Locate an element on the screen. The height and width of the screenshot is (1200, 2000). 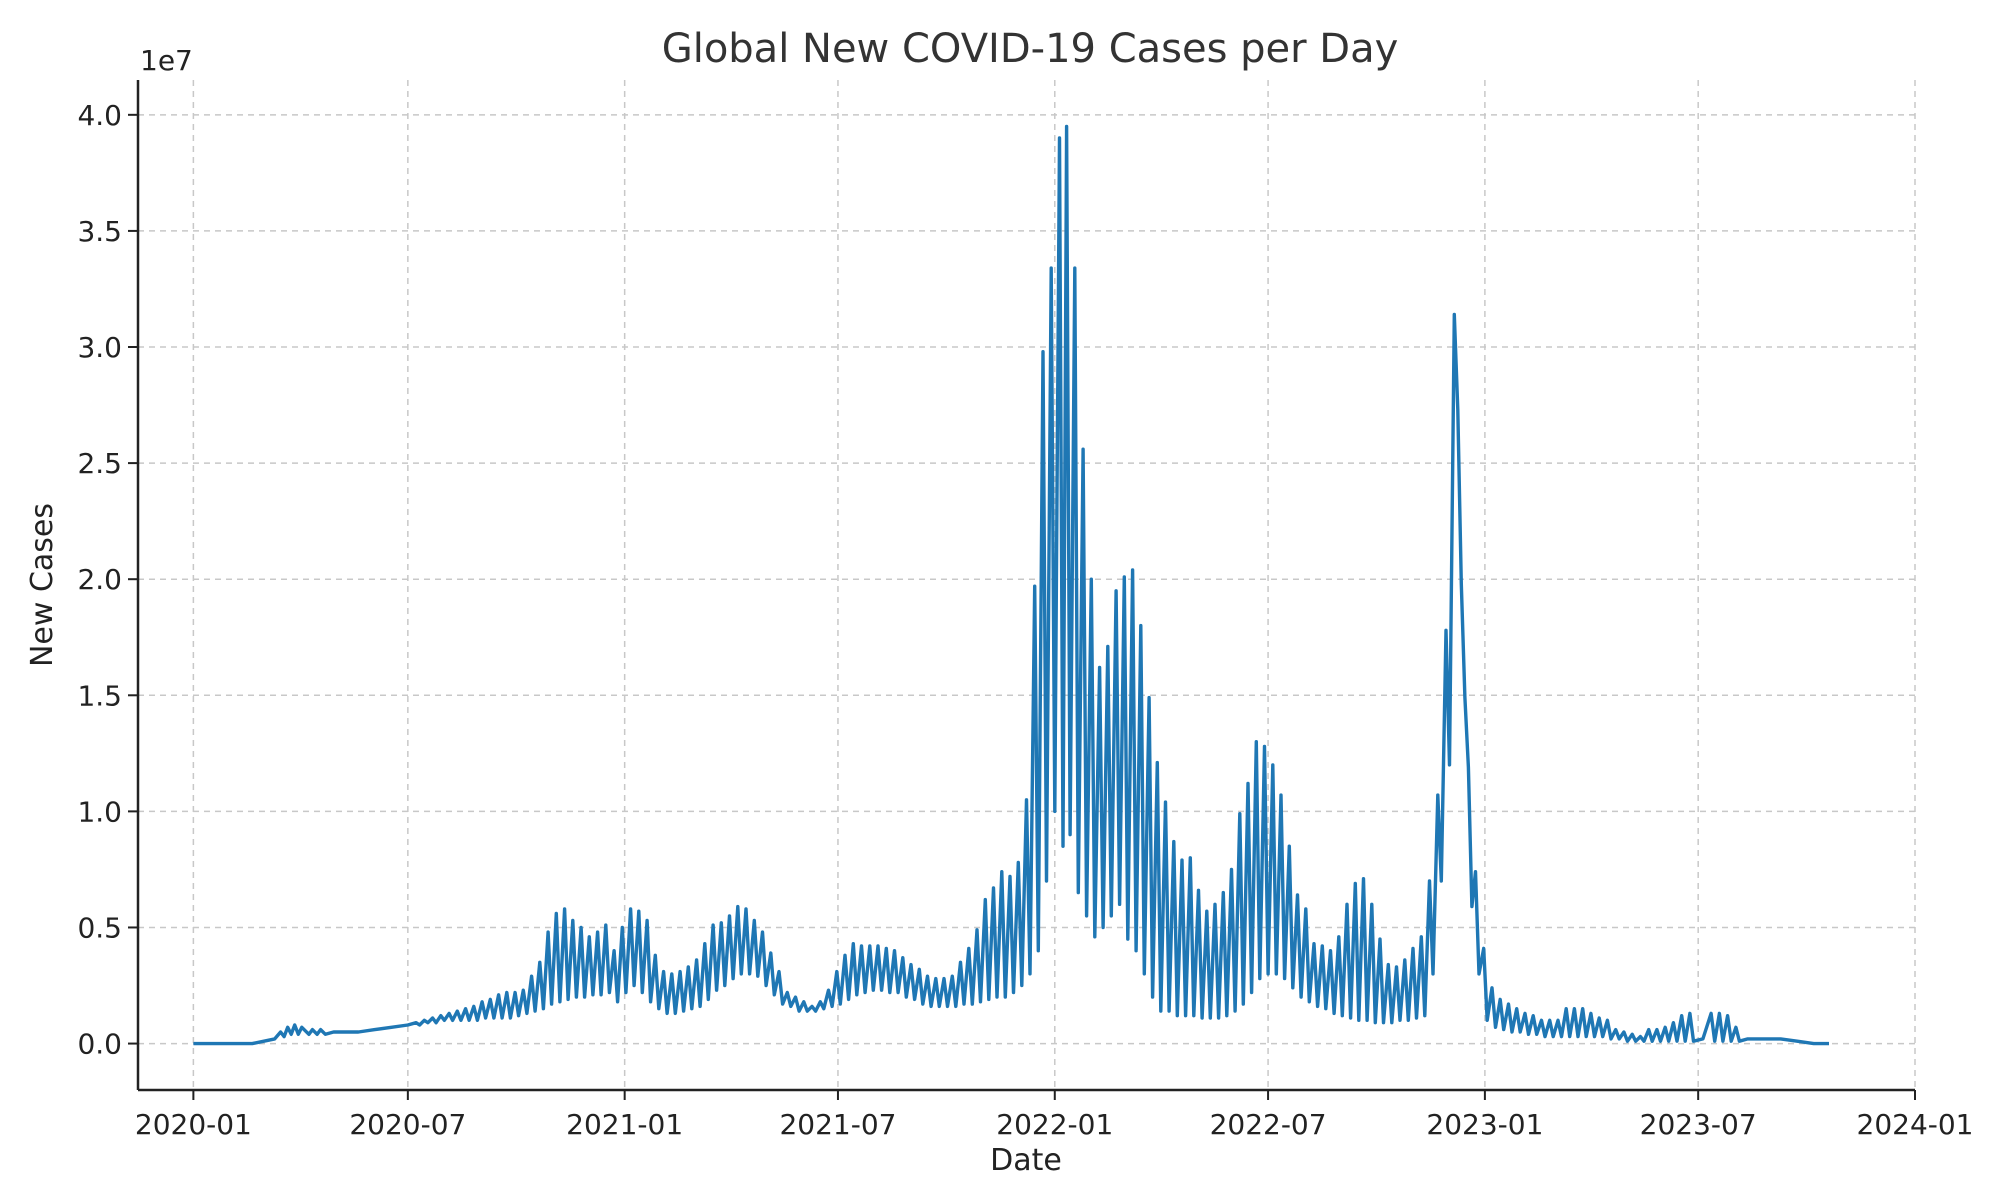
chart-title: Global New COVID-19 Cases per Day is located at coordinates (1030, 49).